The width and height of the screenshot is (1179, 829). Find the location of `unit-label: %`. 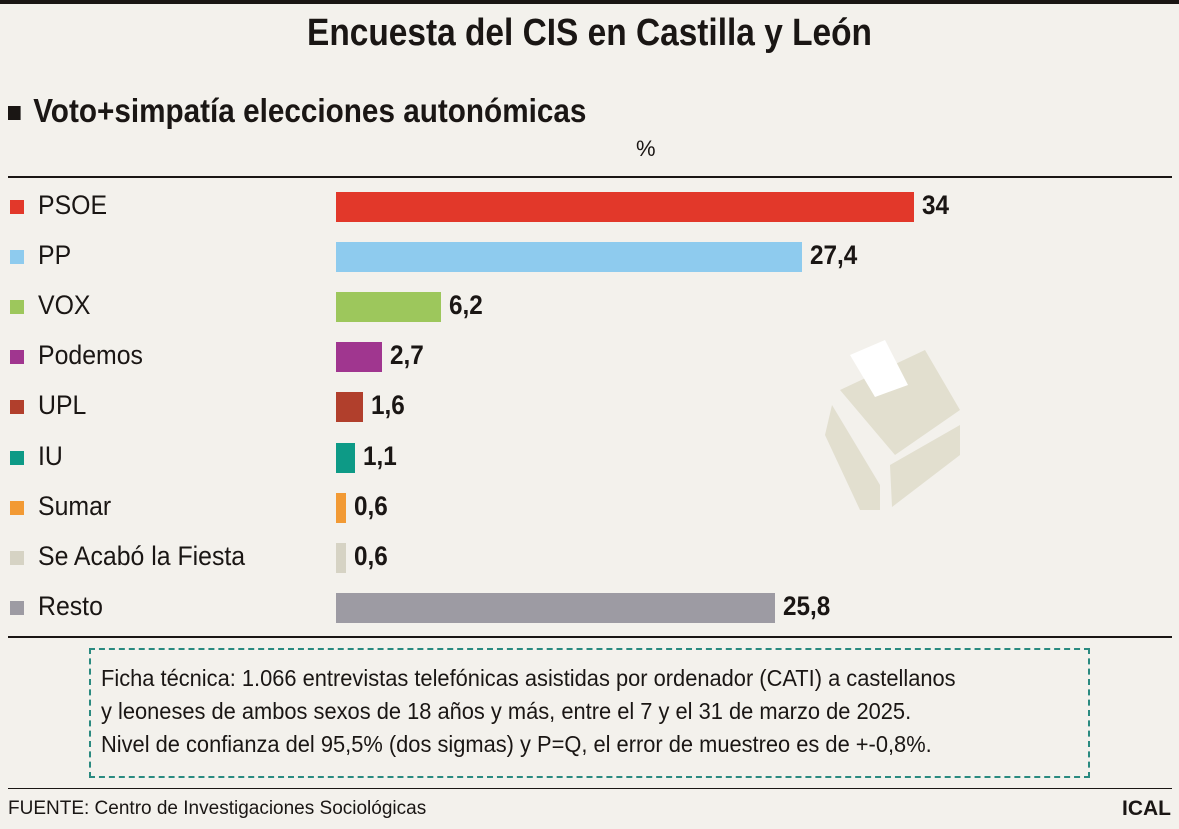

unit-label: % is located at coordinates (646, 148).